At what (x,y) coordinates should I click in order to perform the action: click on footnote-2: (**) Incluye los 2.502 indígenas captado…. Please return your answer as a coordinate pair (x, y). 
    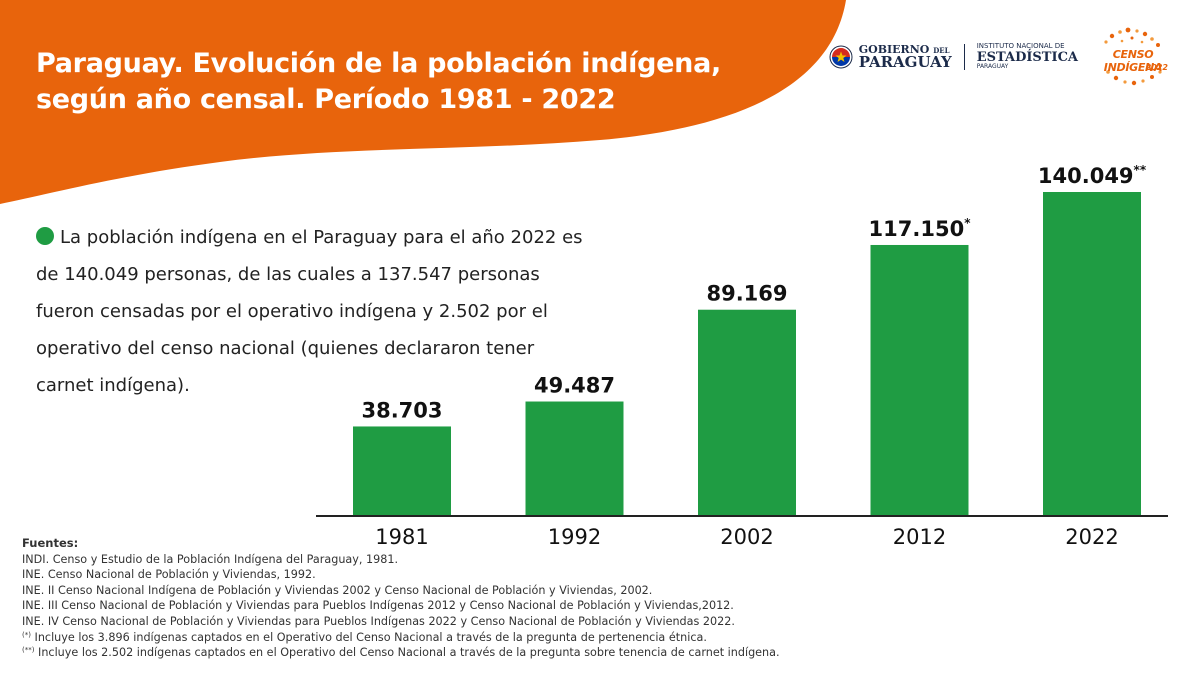
    Looking at the image, I should click on (401, 653).